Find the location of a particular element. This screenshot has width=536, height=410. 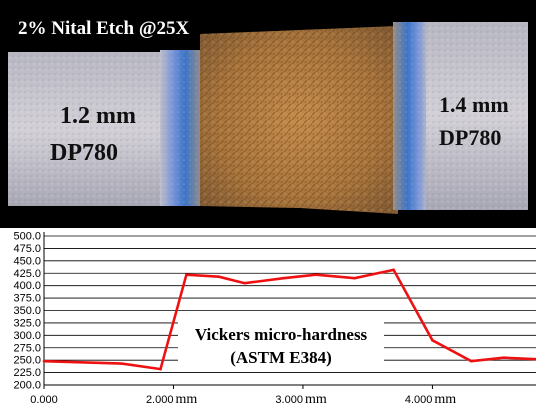

y-tick-label: 475.0 is located at coordinates (27, 249).